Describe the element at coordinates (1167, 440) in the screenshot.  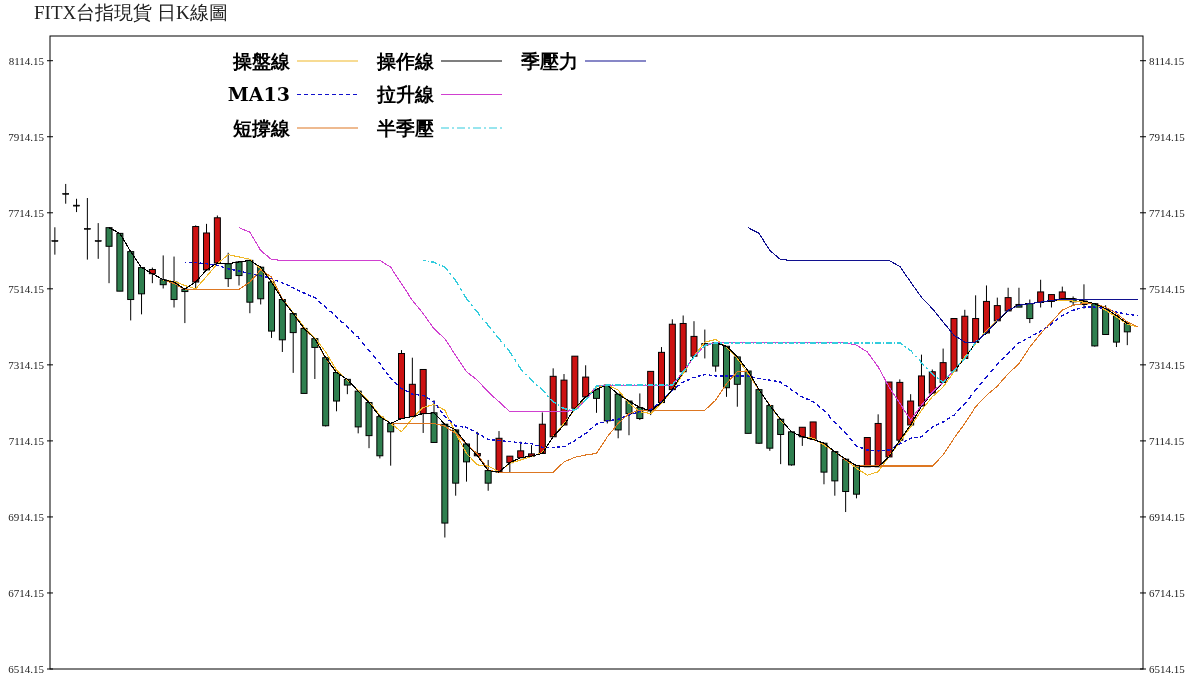
I see `y2-tick-label: 7114.15` at that location.